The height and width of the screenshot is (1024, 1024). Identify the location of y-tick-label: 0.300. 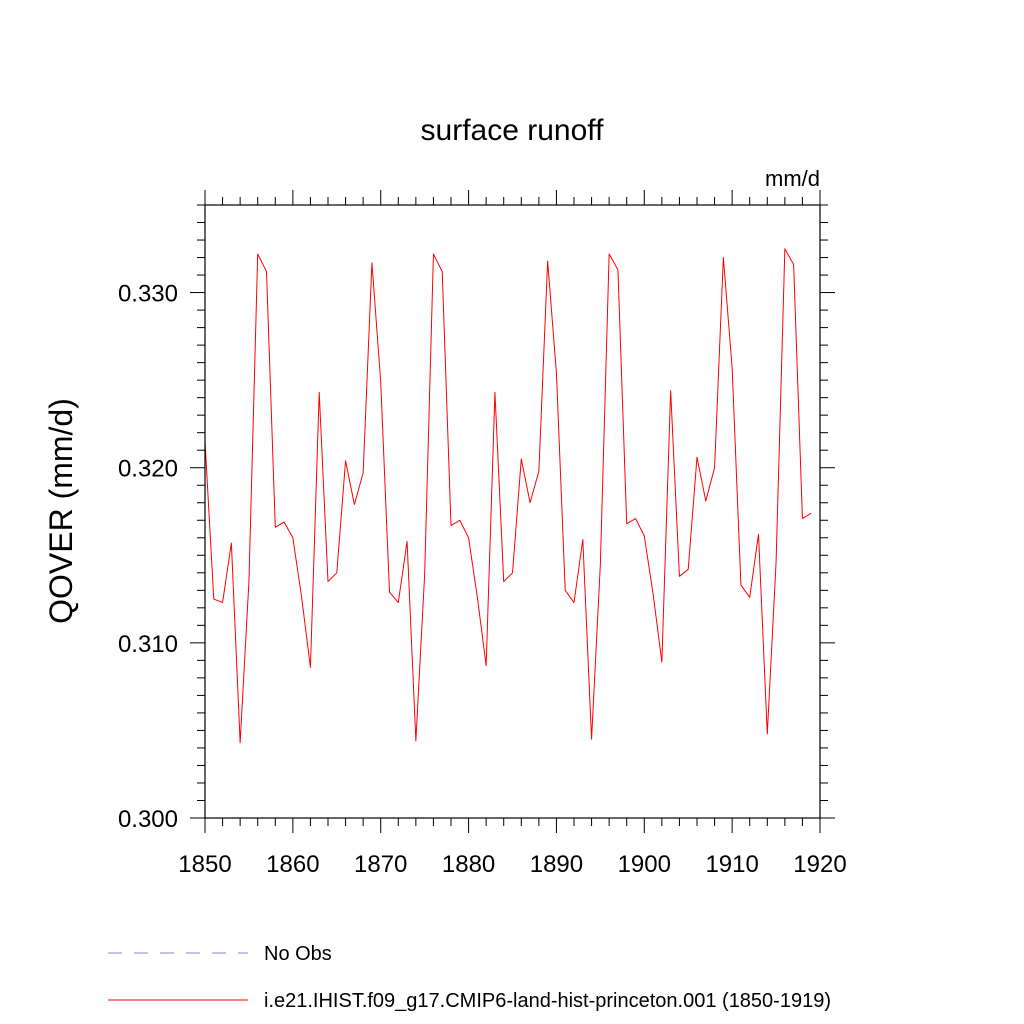
(148, 819).